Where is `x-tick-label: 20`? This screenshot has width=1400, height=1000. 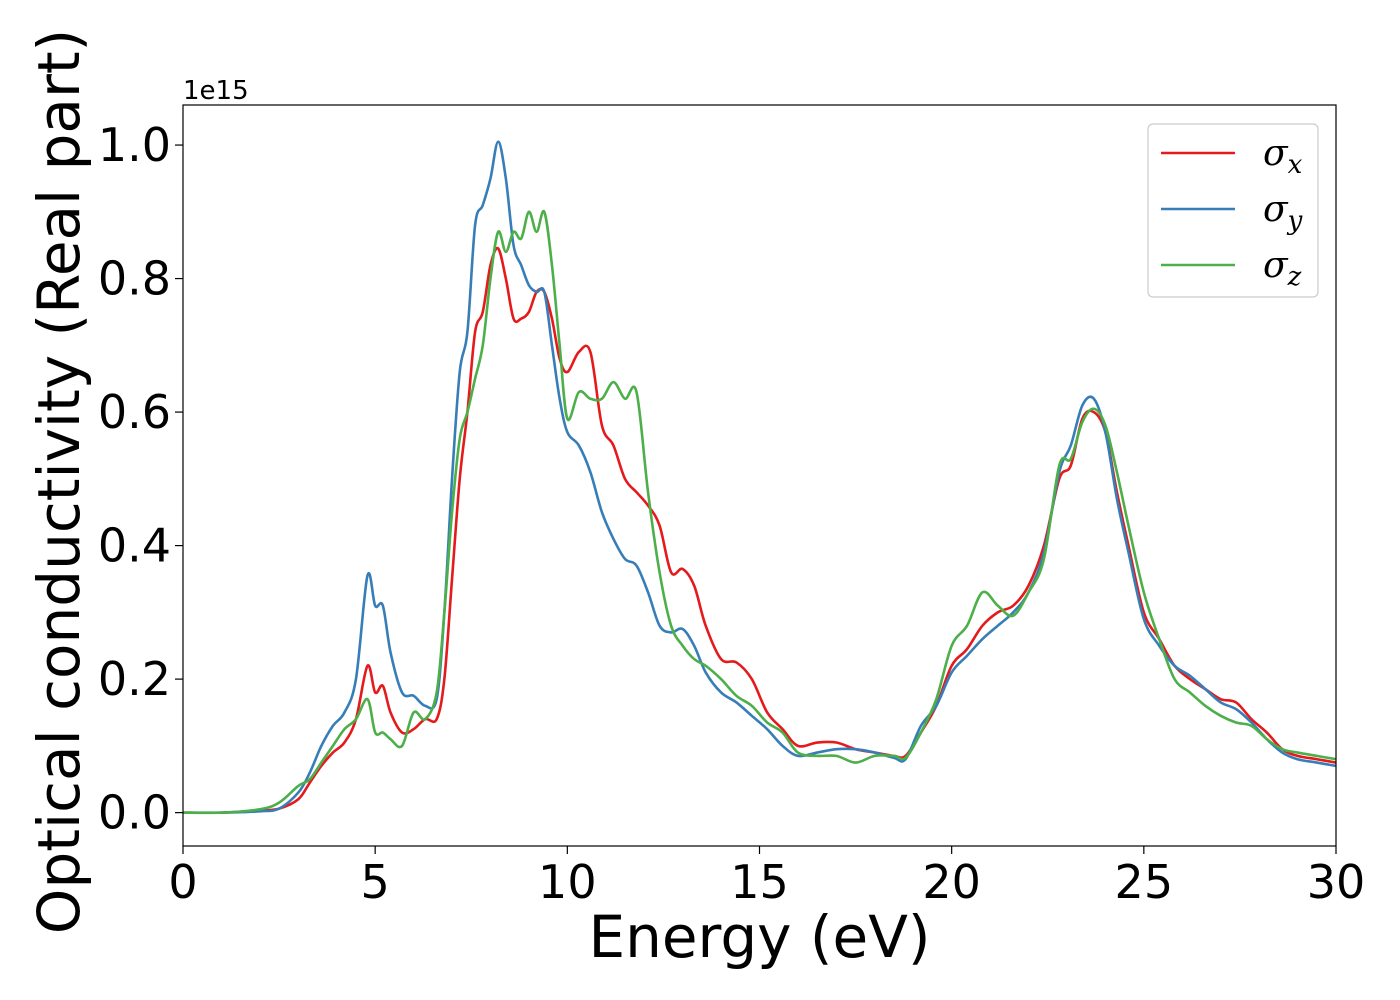 x-tick-label: 20 is located at coordinates (951, 882).